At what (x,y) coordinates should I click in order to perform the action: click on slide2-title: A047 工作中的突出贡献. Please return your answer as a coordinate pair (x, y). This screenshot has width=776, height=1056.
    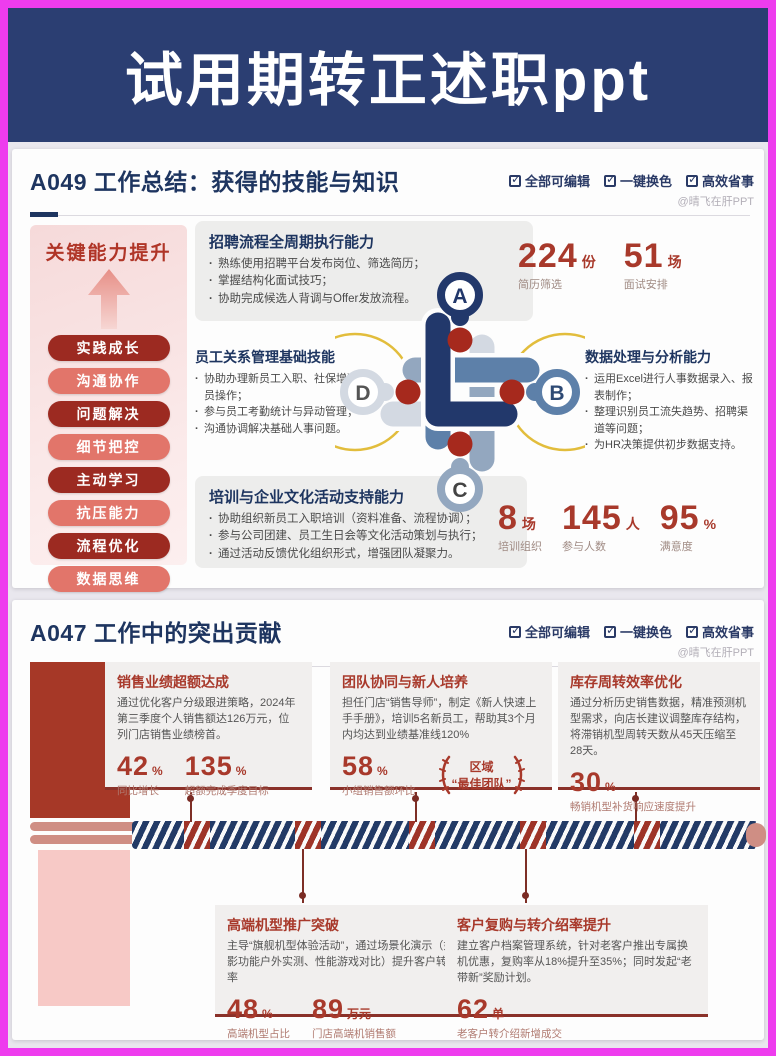
    Looking at the image, I should click on (156, 633).